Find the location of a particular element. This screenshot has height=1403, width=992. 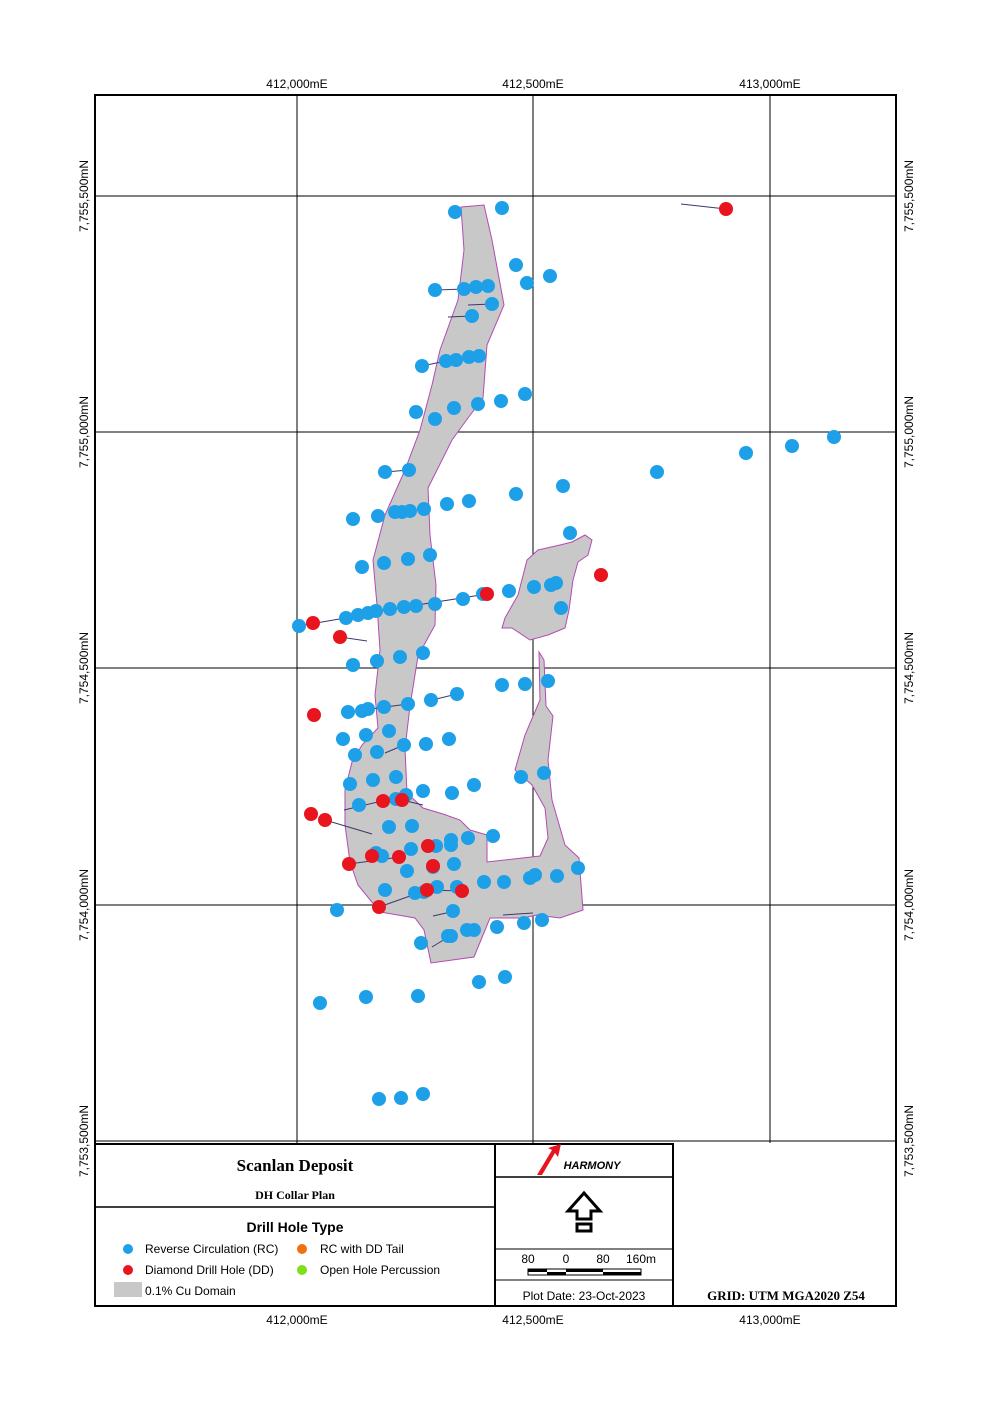

scale-bar: 80 0 80 160m is located at coordinates (588, 1264).